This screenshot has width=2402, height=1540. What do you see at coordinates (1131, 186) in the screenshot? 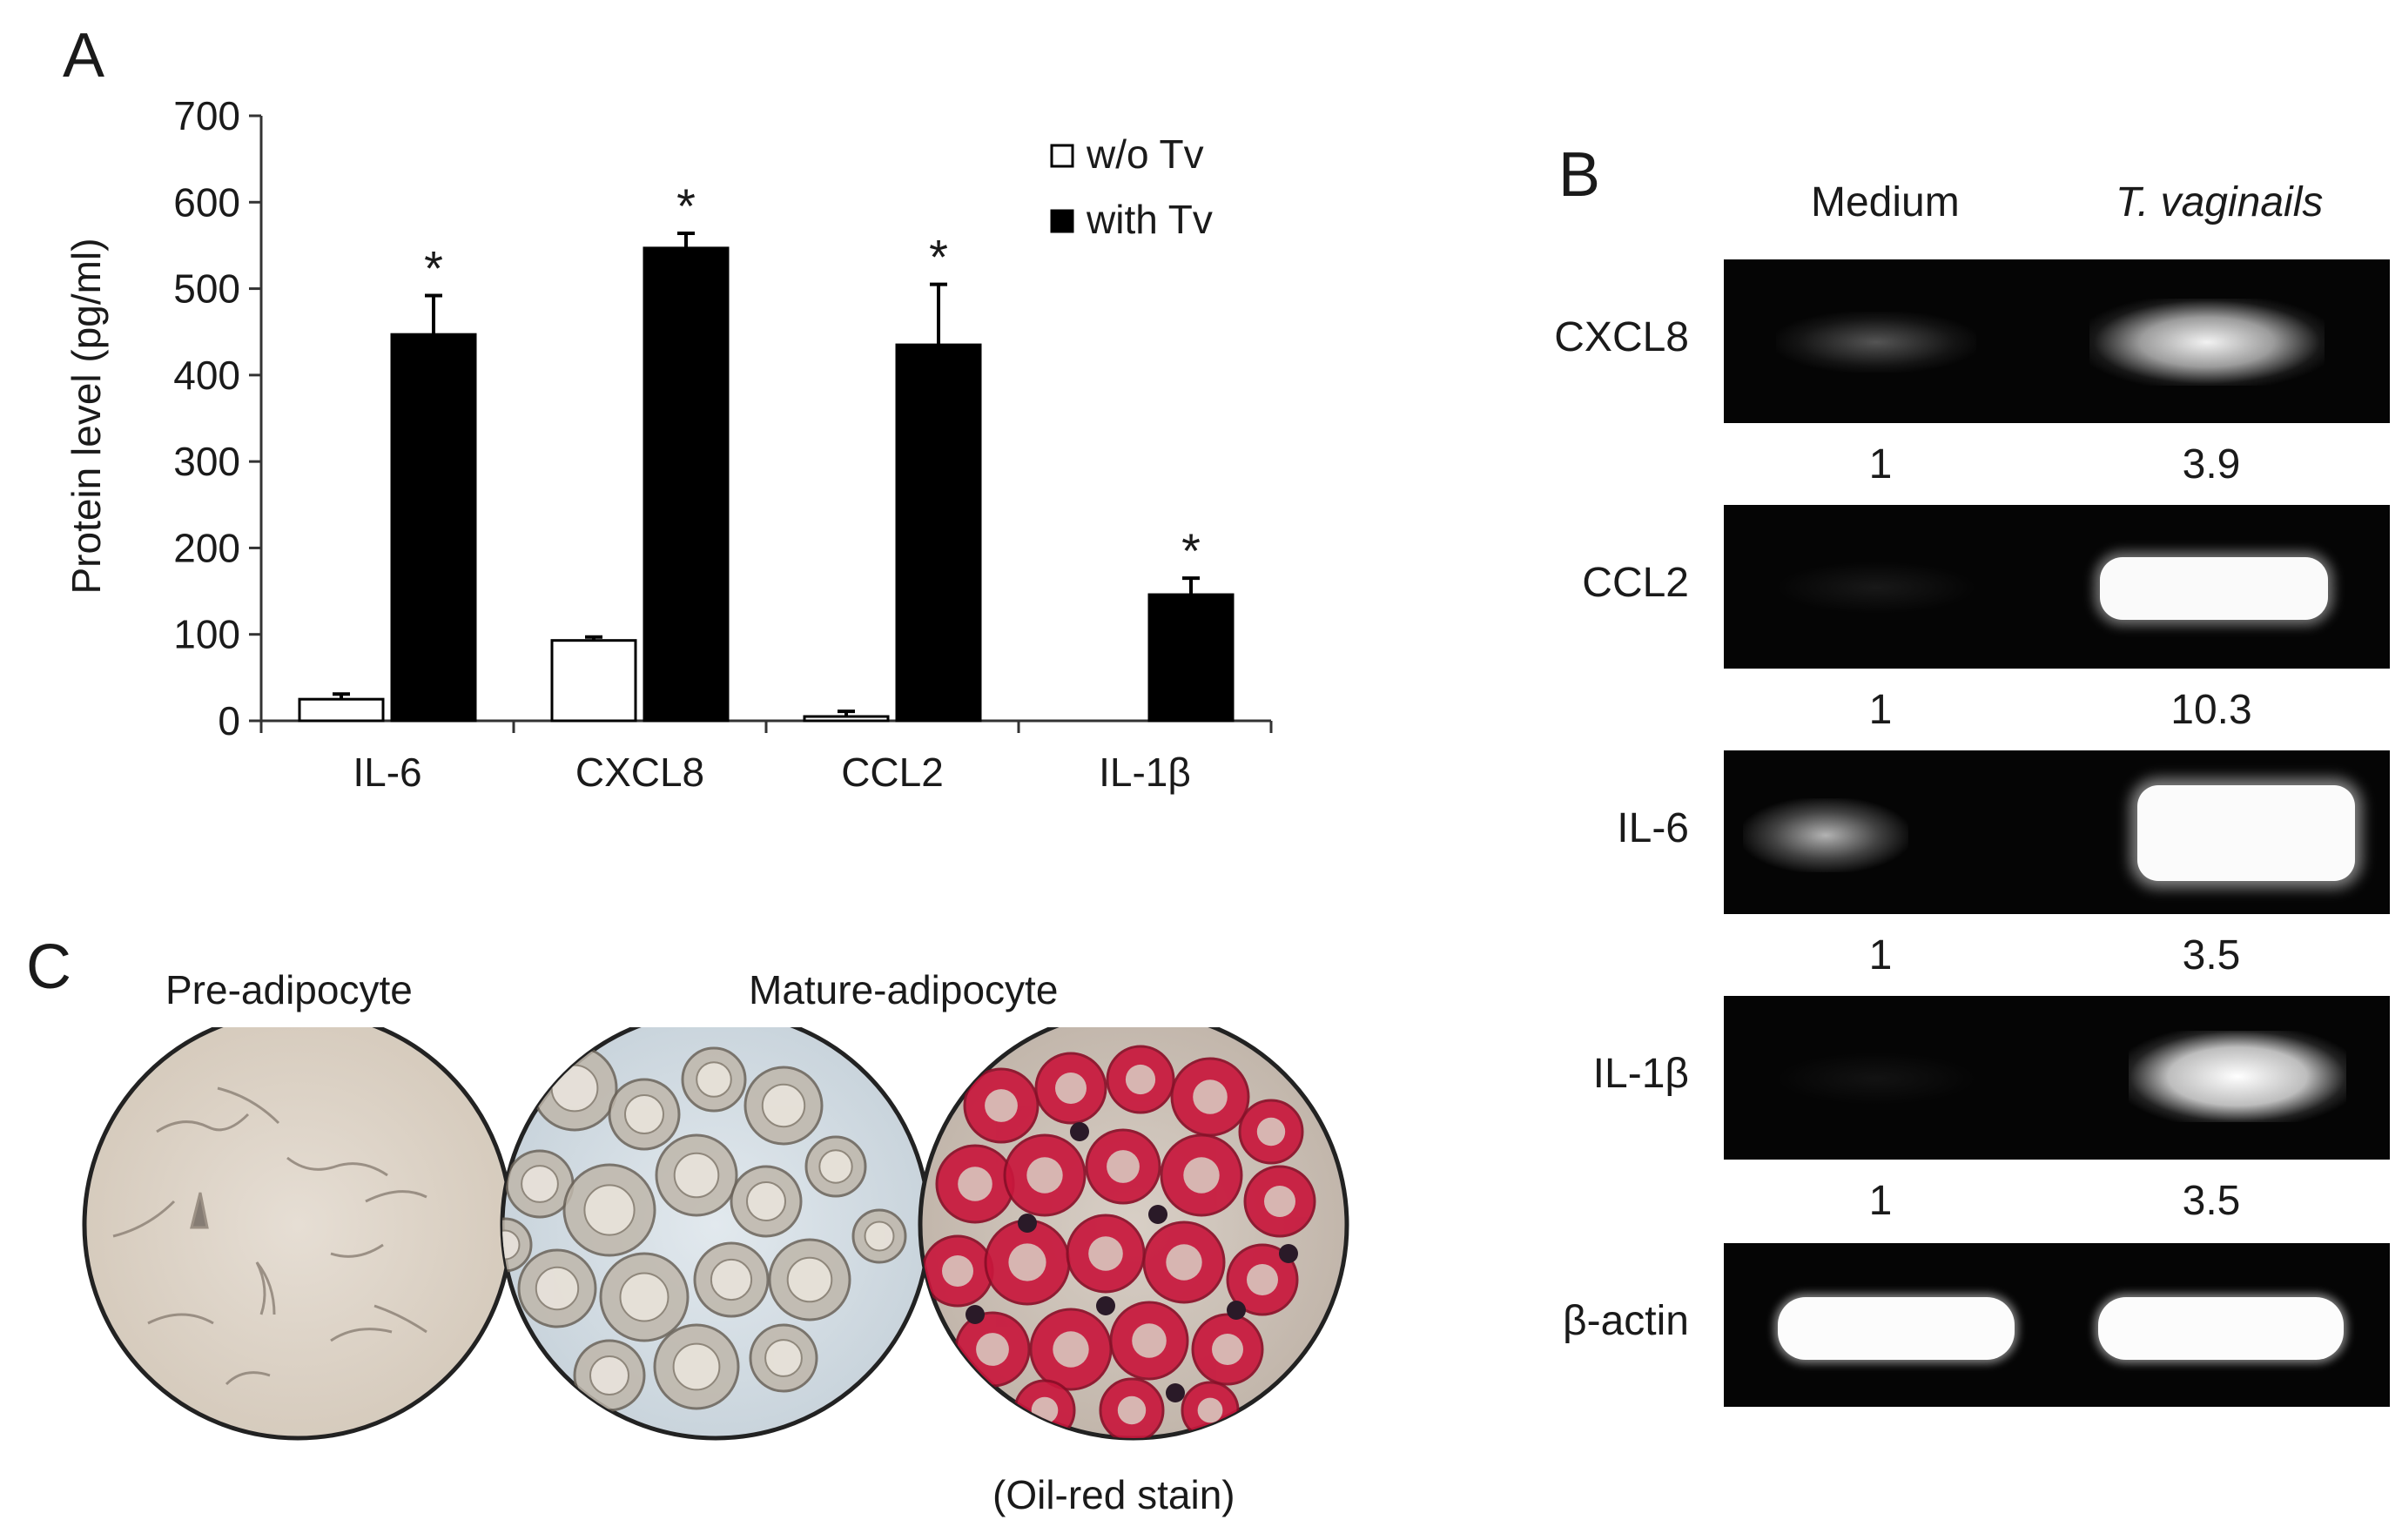
I see `legend: w/o Tv with Tv` at bounding box center [1131, 186].